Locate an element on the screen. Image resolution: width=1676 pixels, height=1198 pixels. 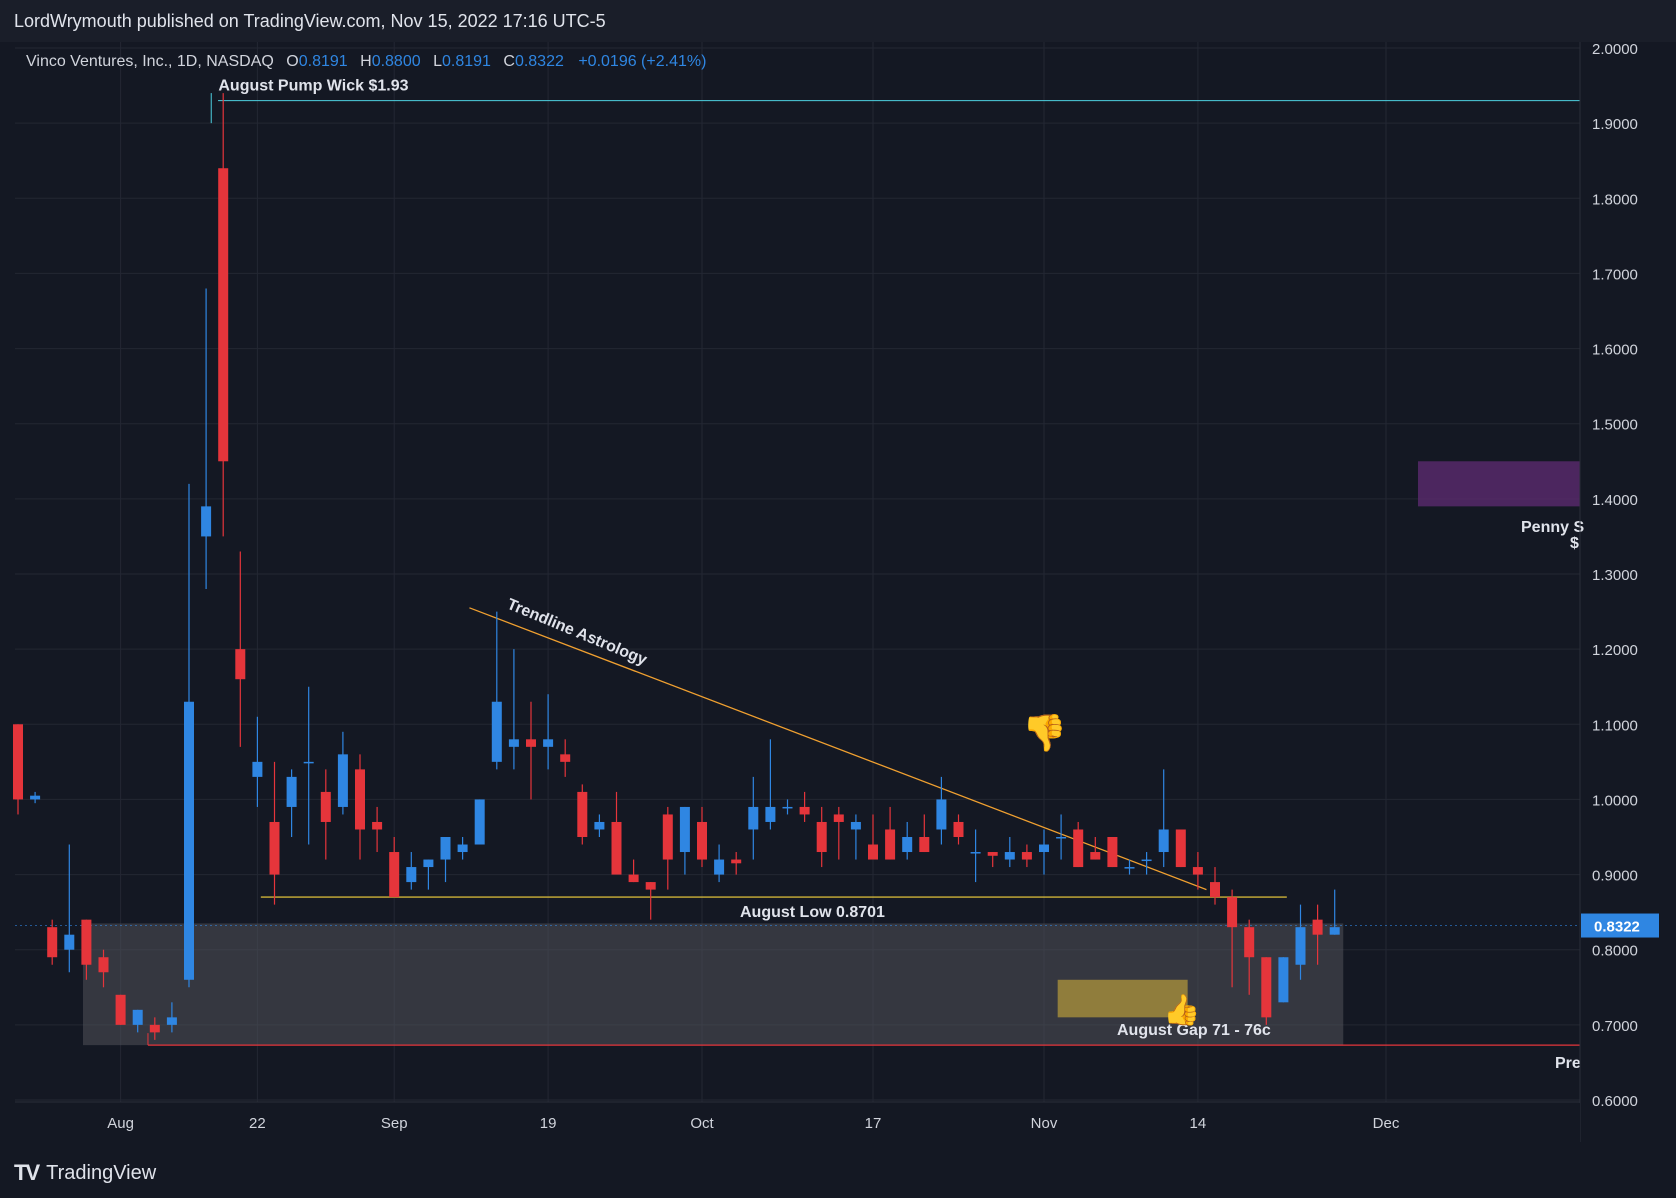
thumbs-up-icon: 👍 is located at coordinates (1181, 1009).